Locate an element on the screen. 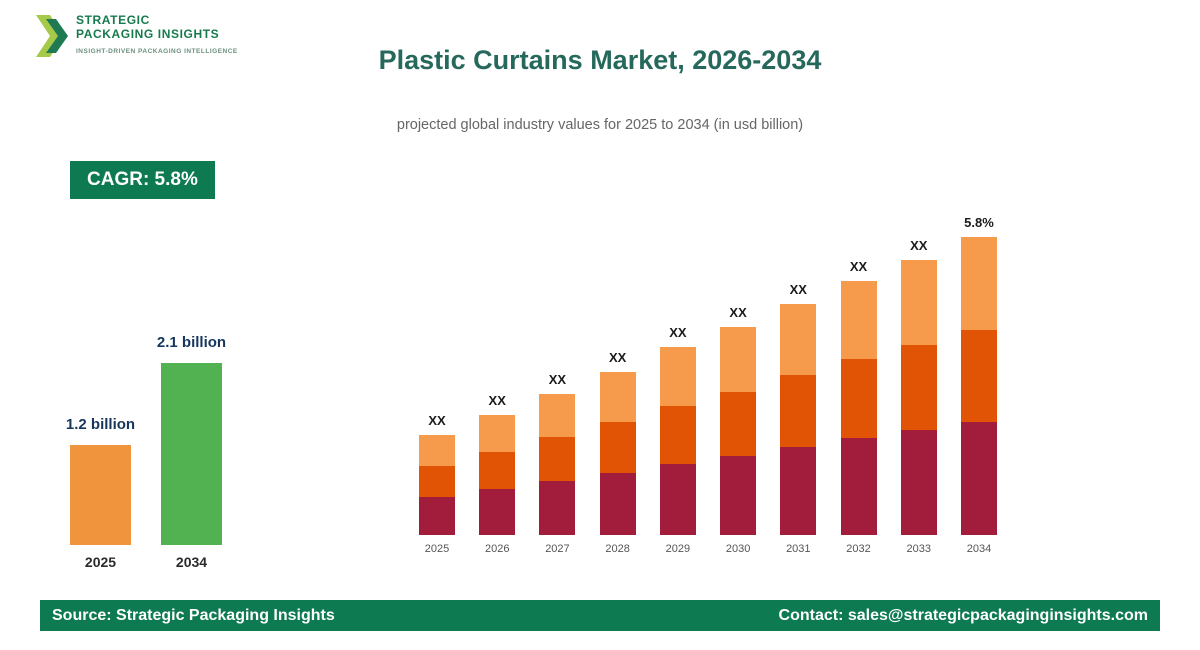 This screenshot has width=1200, height=650. stacked-bar-group: 5.8% 2034 is located at coordinates (978, 385).